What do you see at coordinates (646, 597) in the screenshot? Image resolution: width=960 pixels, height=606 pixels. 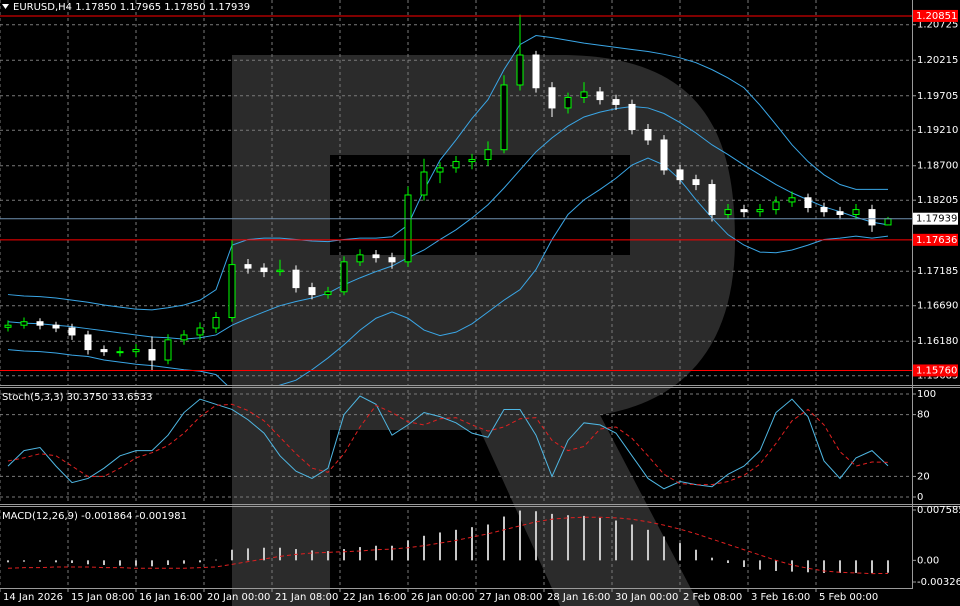 I see `x-tick-label: 30 Jan 00:00` at bounding box center [646, 597].